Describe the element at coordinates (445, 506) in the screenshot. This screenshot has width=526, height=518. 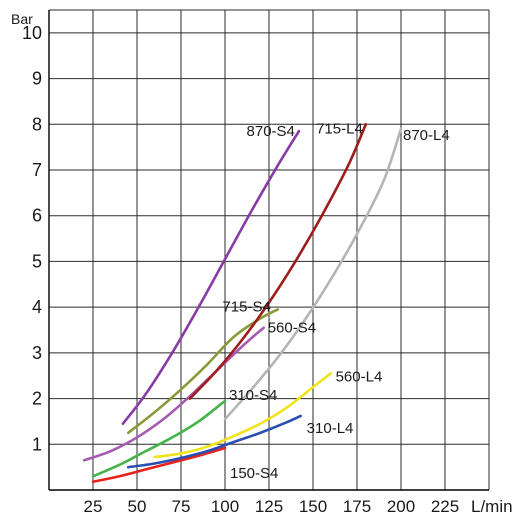
I see `x-tick-label: 225` at that location.